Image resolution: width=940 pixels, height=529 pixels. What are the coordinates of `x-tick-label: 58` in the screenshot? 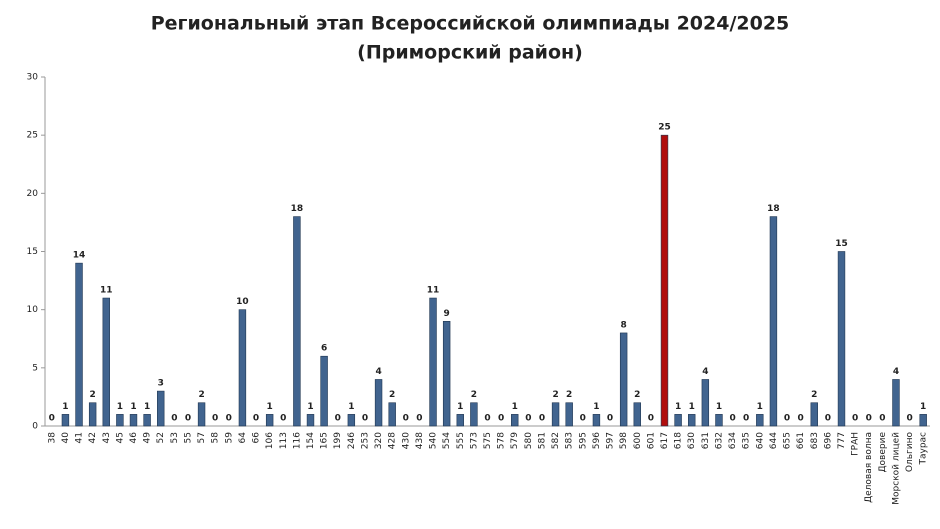 It's located at (216, 438).